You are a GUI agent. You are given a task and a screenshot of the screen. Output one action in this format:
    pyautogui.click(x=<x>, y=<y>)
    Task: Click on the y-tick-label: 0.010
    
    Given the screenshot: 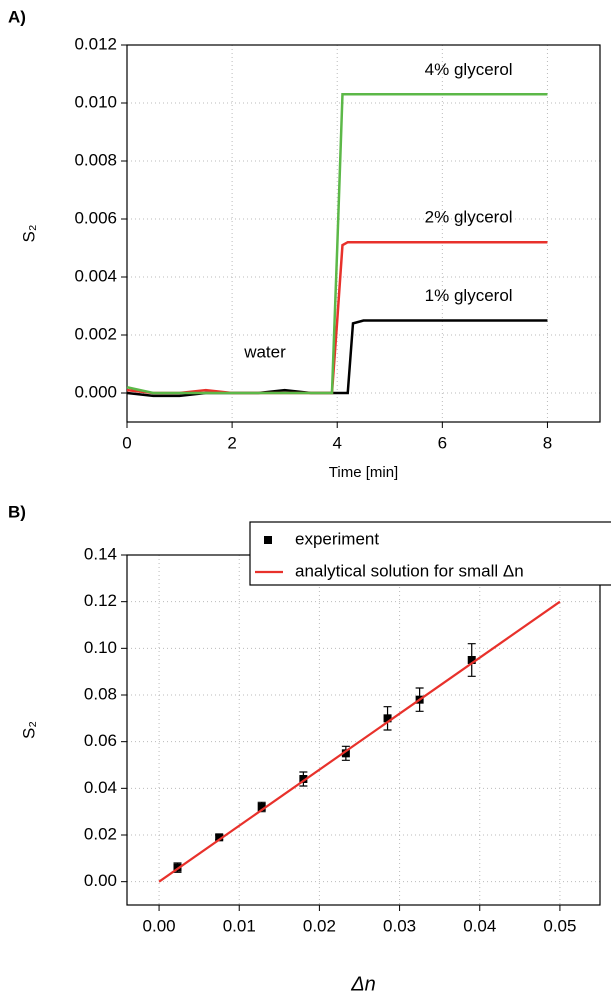 What is the action you would take?
    pyautogui.click(x=95, y=101)
    